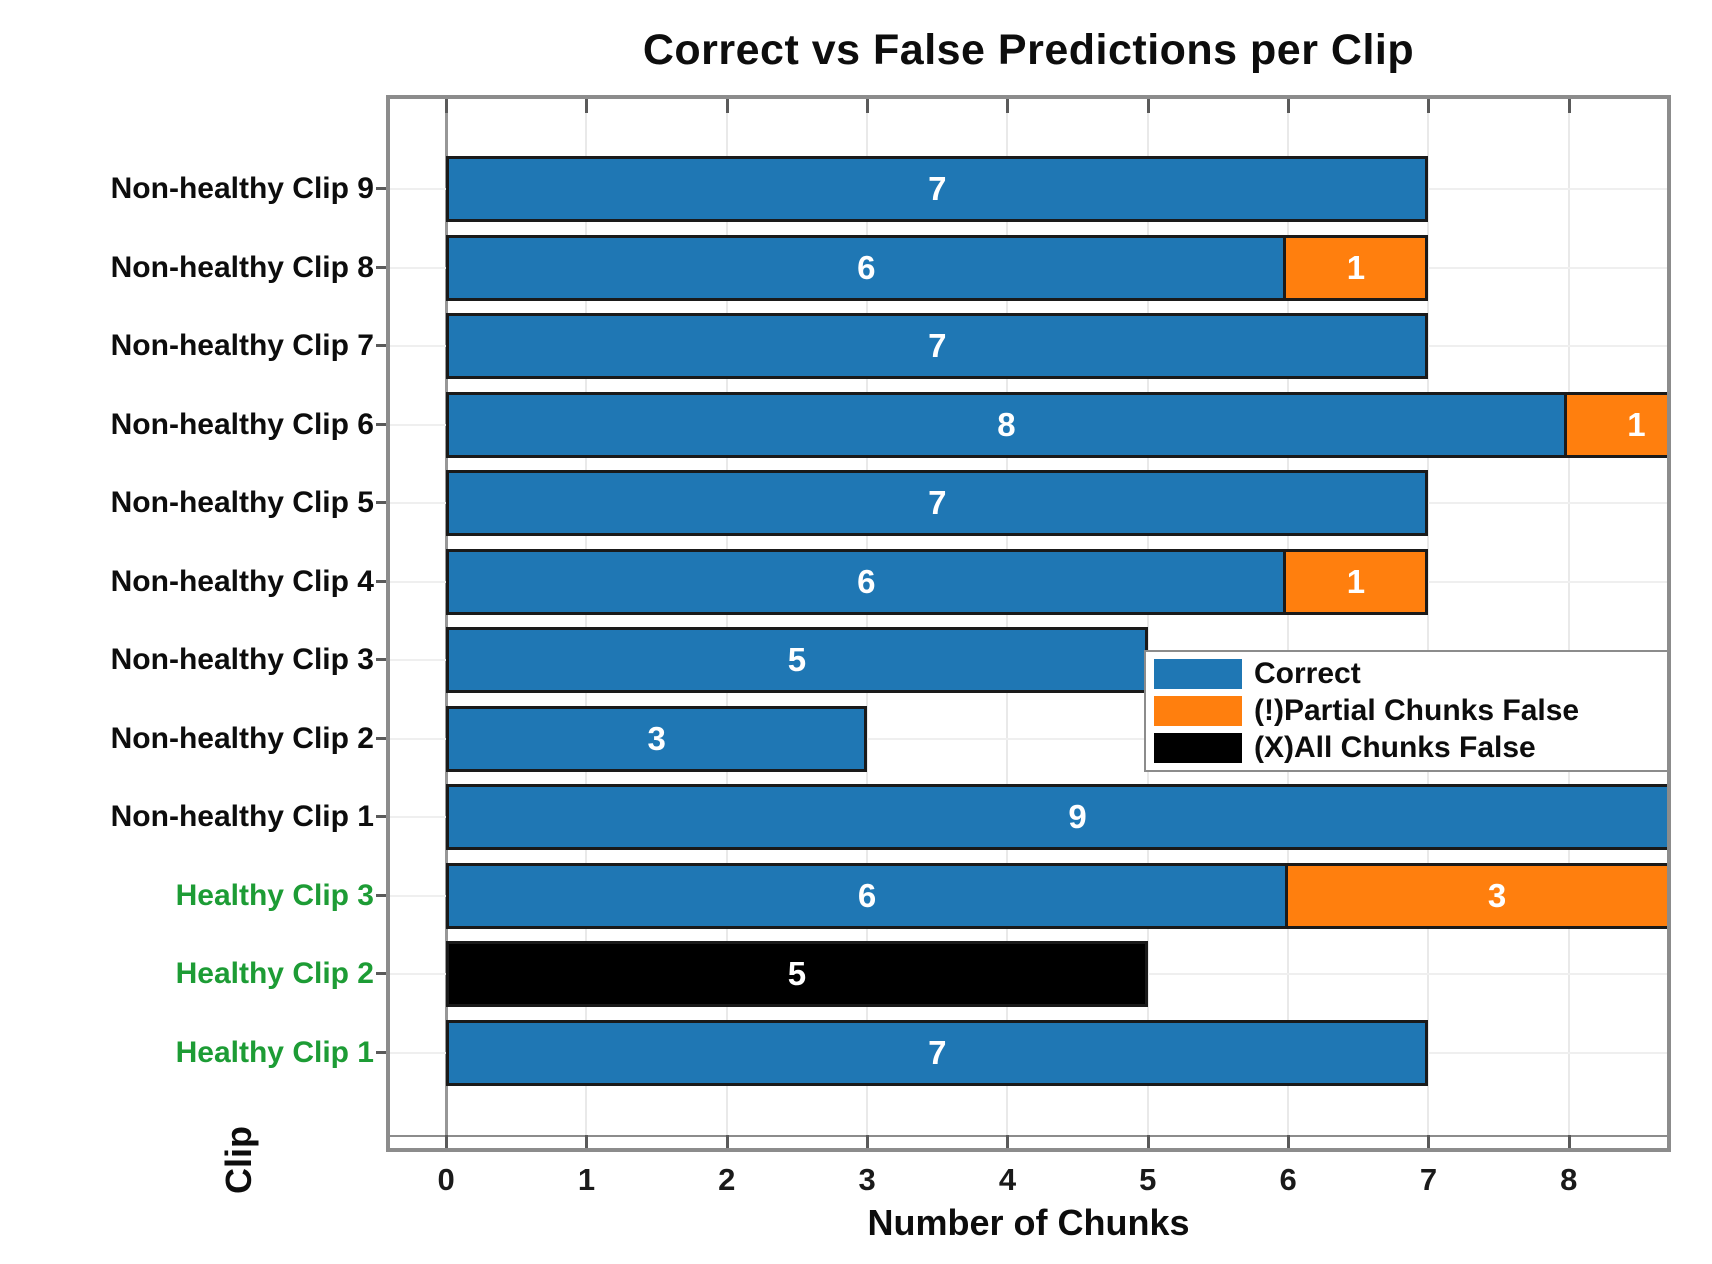 Image resolution: width=1712 pixels, height=1264 pixels. What do you see at coordinates (242, 267) in the screenshot?
I see `y-category-label: Non-healthy Clip 8` at bounding box center [242, 267].